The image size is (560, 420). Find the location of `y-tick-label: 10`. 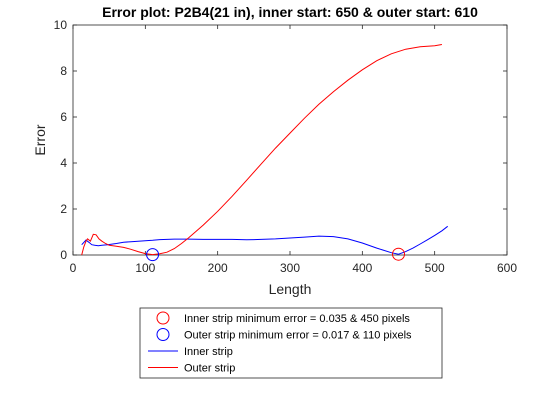

y-tick-label: 10 is located at coordinates (61, 25).